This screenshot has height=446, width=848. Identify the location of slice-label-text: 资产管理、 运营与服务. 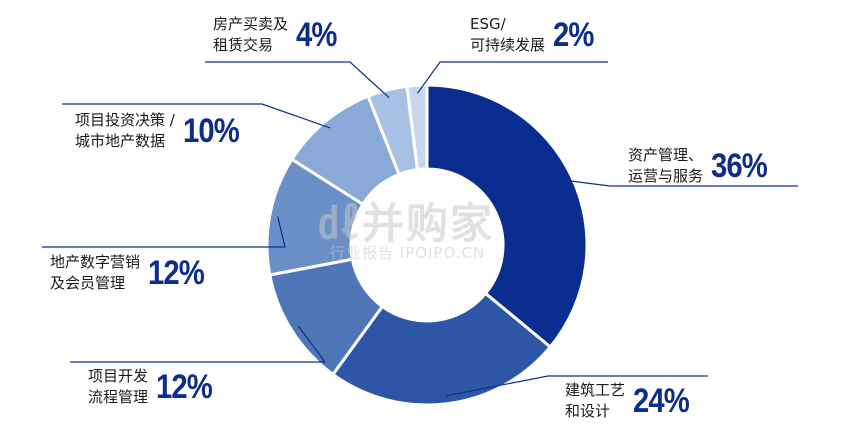
(666, 165).